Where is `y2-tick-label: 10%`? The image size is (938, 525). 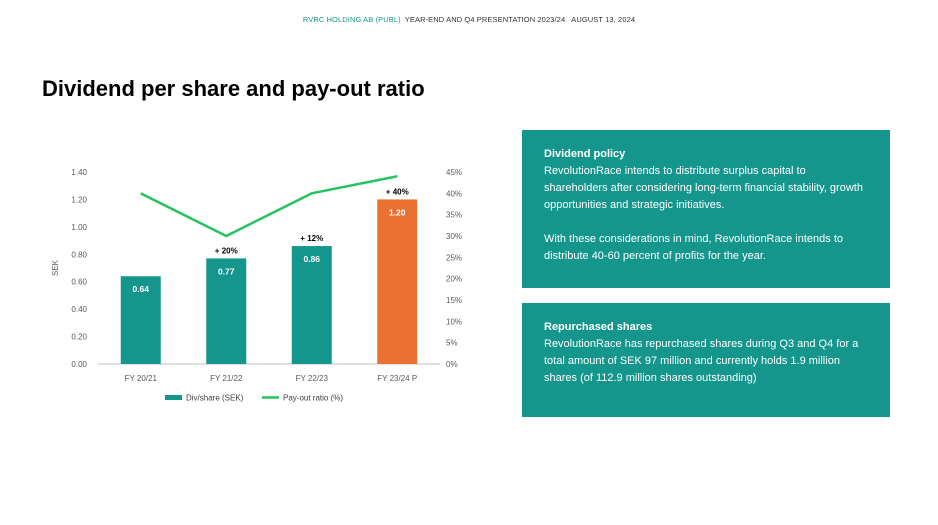
y2-tick-label: 10% is located at coordinates (454, 321).